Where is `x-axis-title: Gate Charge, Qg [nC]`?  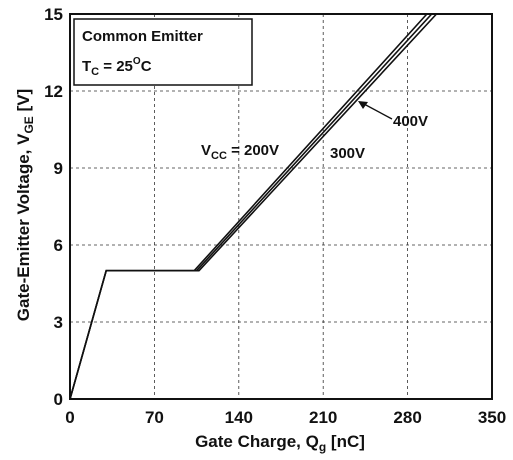 x-axis-title: Gate Charge, Qg [nC] is located at coordinates (280, 443).